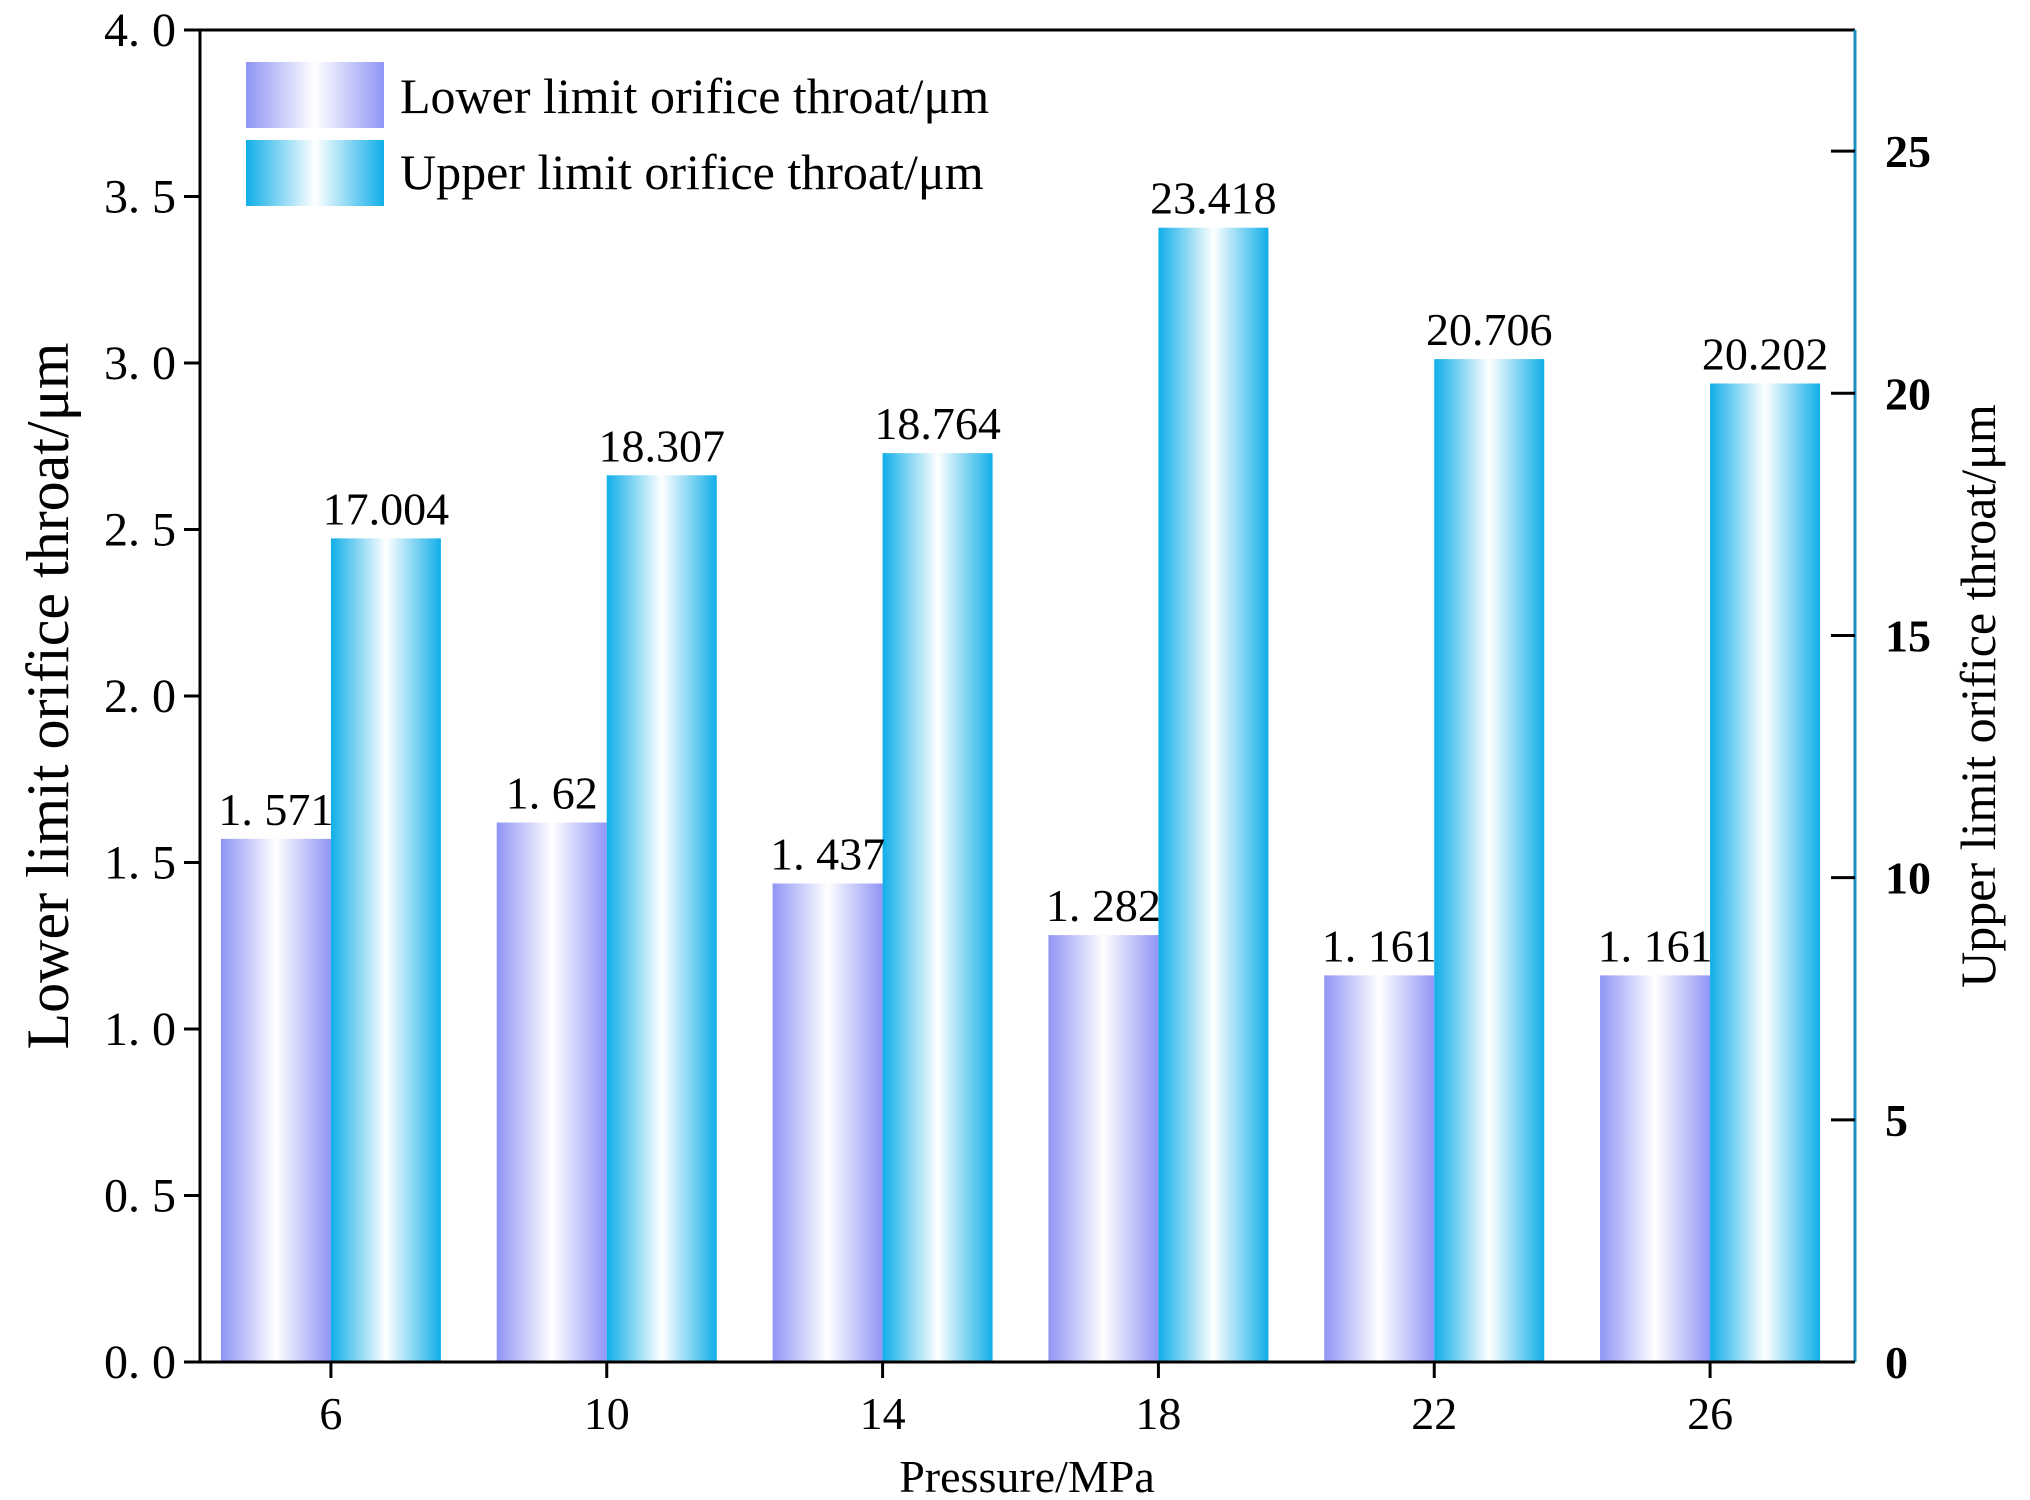 The image size is (2030, 1500). Describe the element at coordinates (1489, 329) in the screenshot. I see `data-label-upper-22: 20.706` at that location.